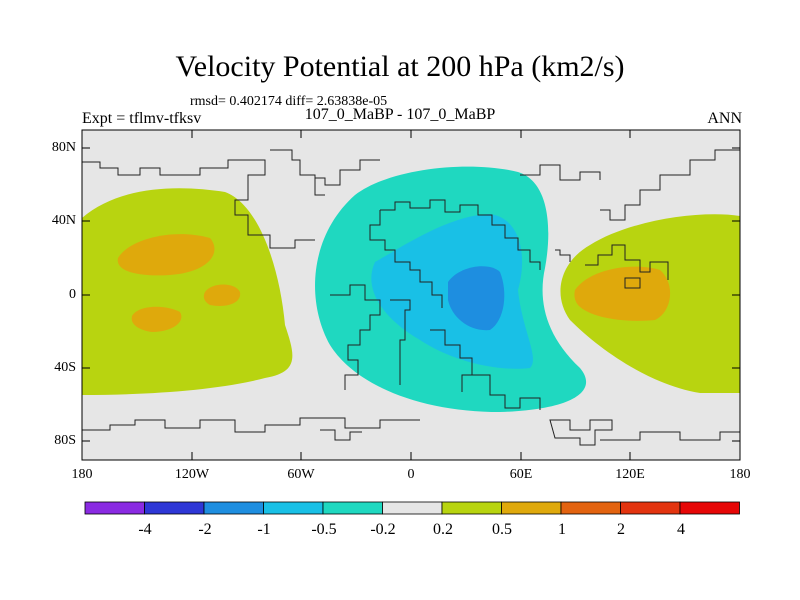 The height and width of the screenshot is (600, 800). I want to click on strong-positive-west-b, so click(222, 295).